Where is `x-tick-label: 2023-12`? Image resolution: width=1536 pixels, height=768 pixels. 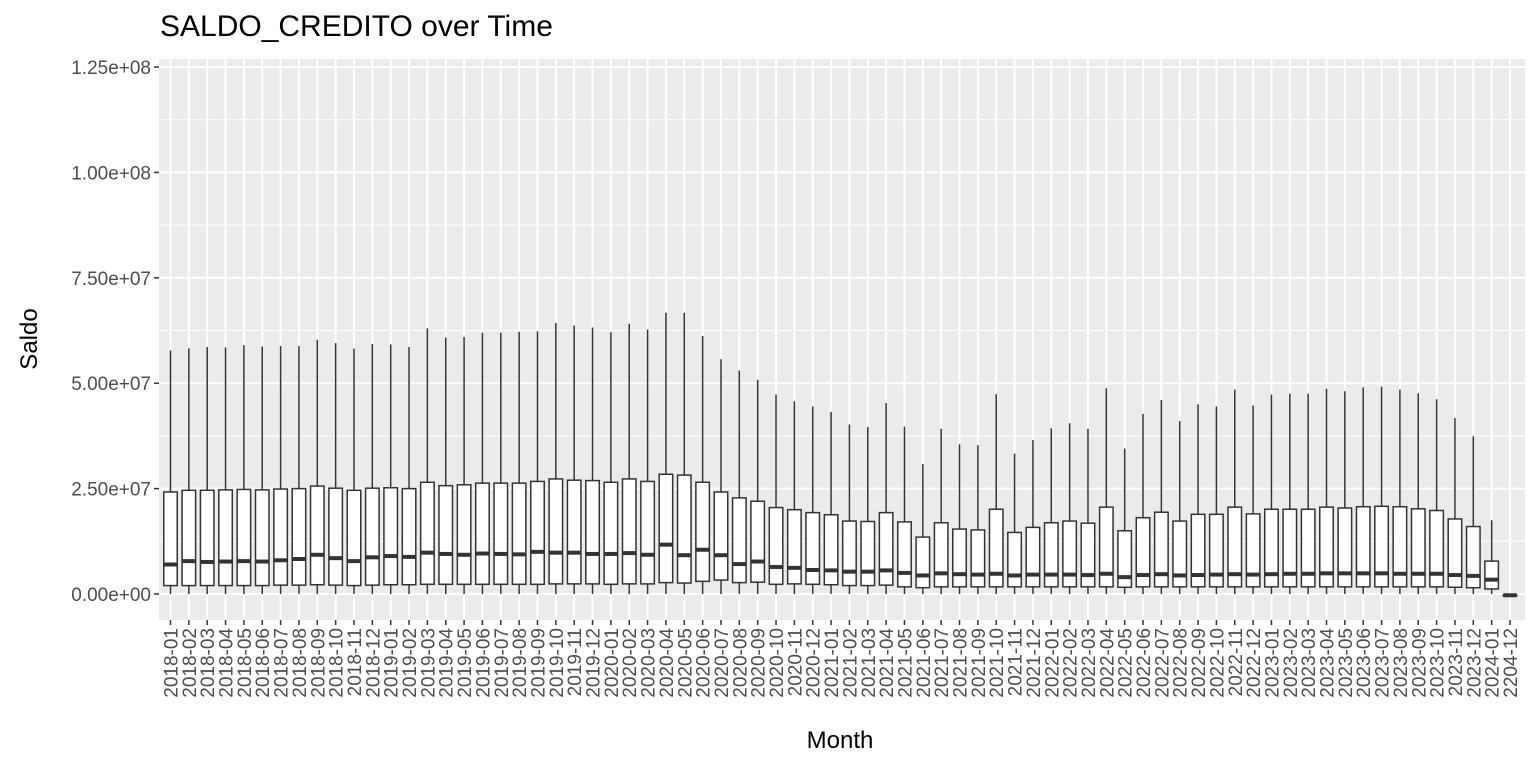 x-tick-label: 2023-12 is located at coordinates (1474, 663).